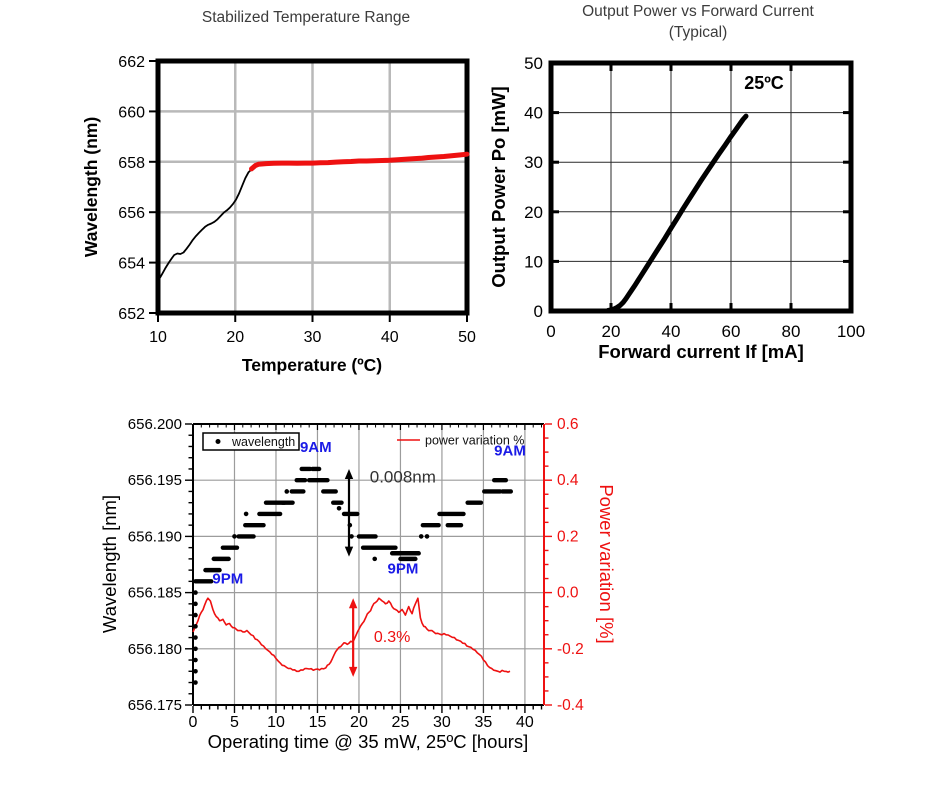  Describe the element at coordinates (312, 365) in the screenshot. I see `x-axis-label: Temperature (ºC)` at that location.